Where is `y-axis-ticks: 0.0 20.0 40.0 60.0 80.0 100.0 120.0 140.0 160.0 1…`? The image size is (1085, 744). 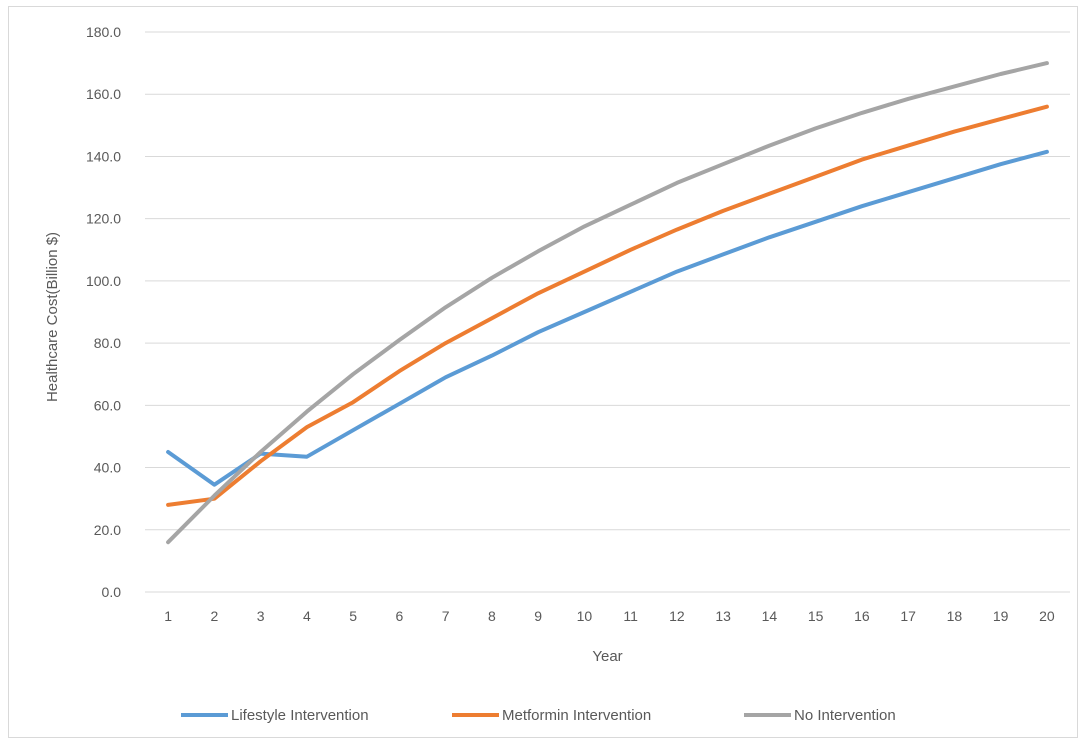 y-axis-ticks: 0.0 20.0 40.0 60.0 80.0 100.0 120.0 140.0 160.0 1… is located at coordinates (103, 312).